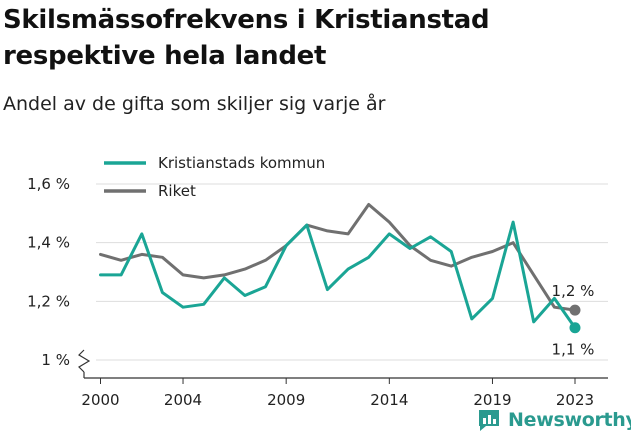 The height and width of the screenshot is (439, 631). What do you see at coordinates (55, 360) in the screenshot?
I see `y-tick-label: 1 %` at bounding box center [55, 360].